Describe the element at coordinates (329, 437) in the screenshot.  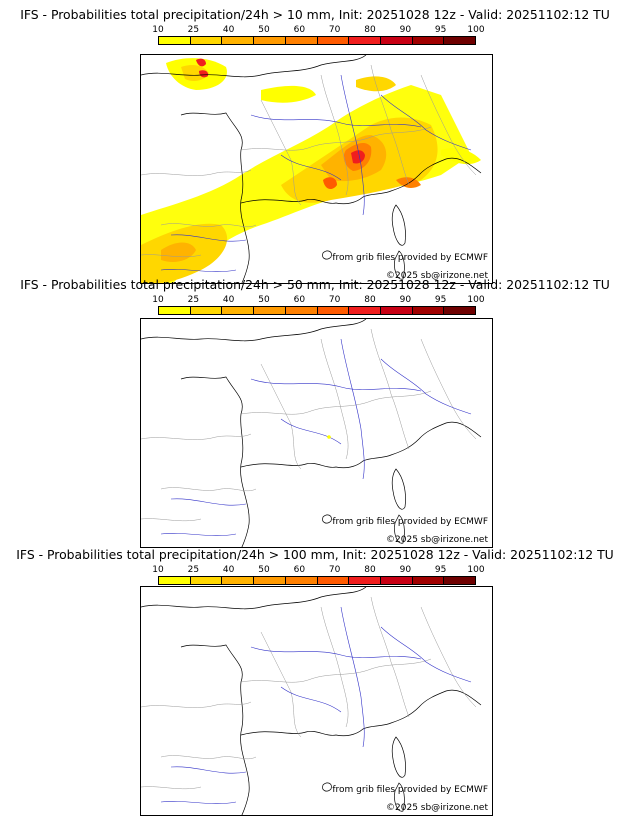
I see `precip-spot` at that location.